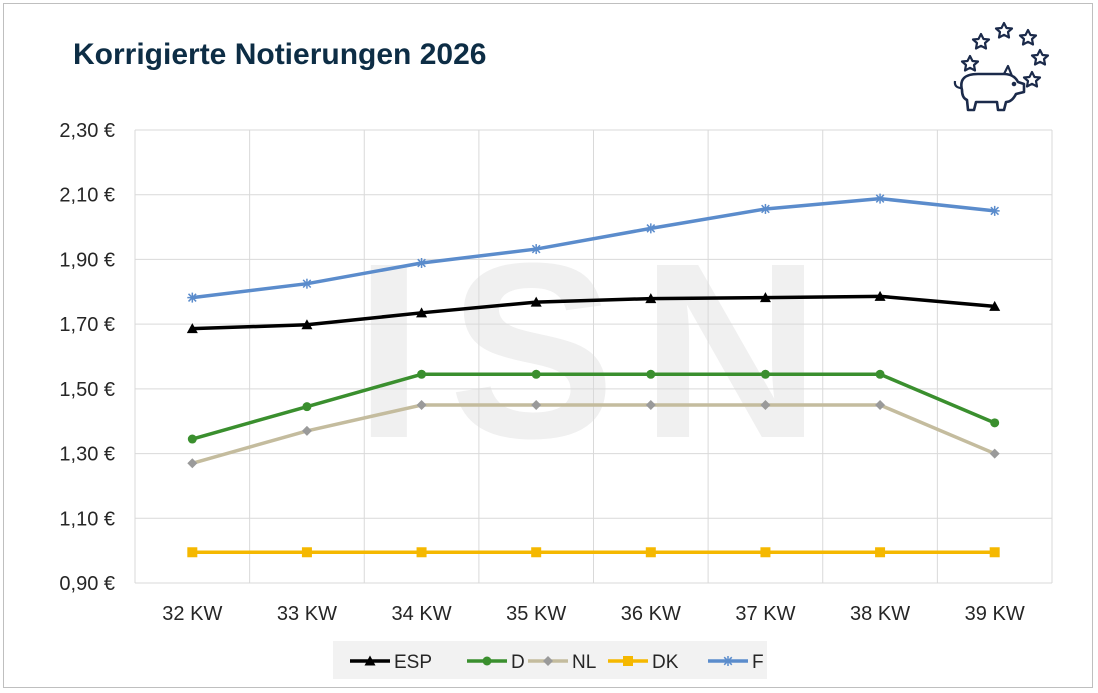  I want to click on series-line-esp, so click(593, 312).